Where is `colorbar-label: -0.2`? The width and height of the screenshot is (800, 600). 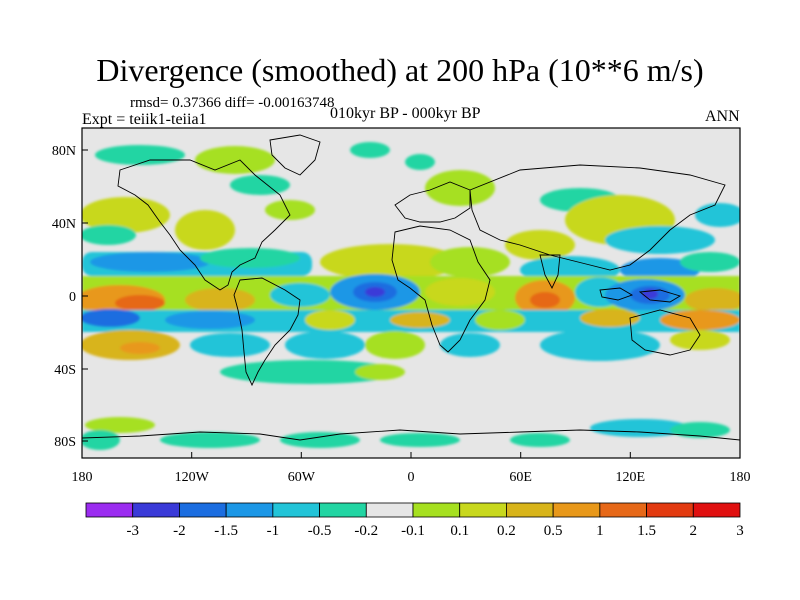
colorbar-label: -0.2 is located at coordinates (366, 531).